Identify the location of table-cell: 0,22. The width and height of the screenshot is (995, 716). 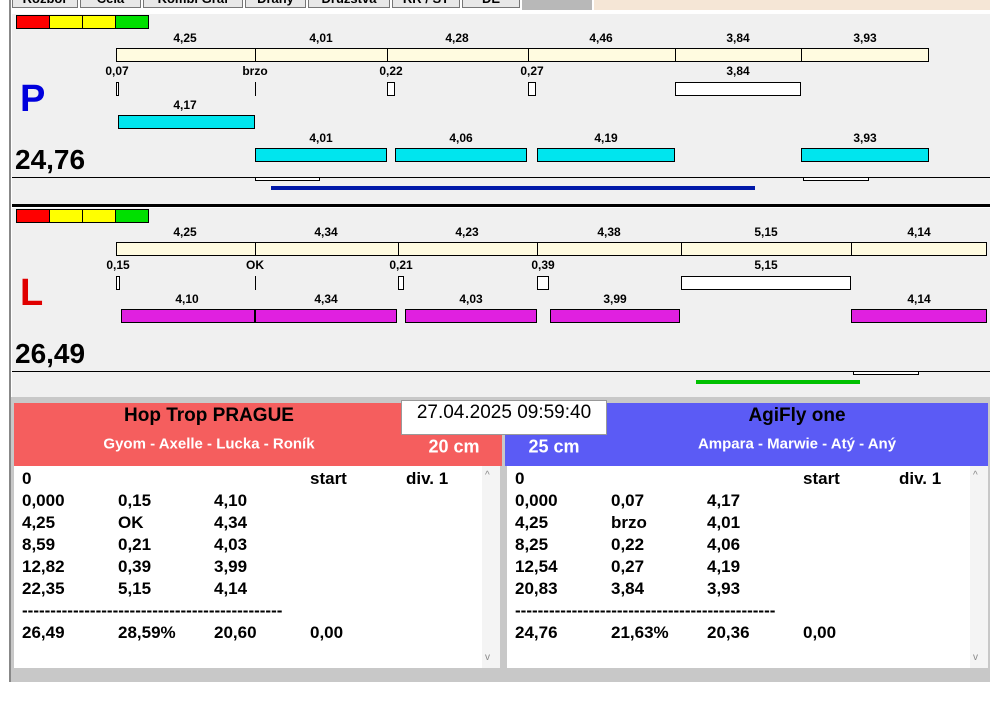
(627, 545).